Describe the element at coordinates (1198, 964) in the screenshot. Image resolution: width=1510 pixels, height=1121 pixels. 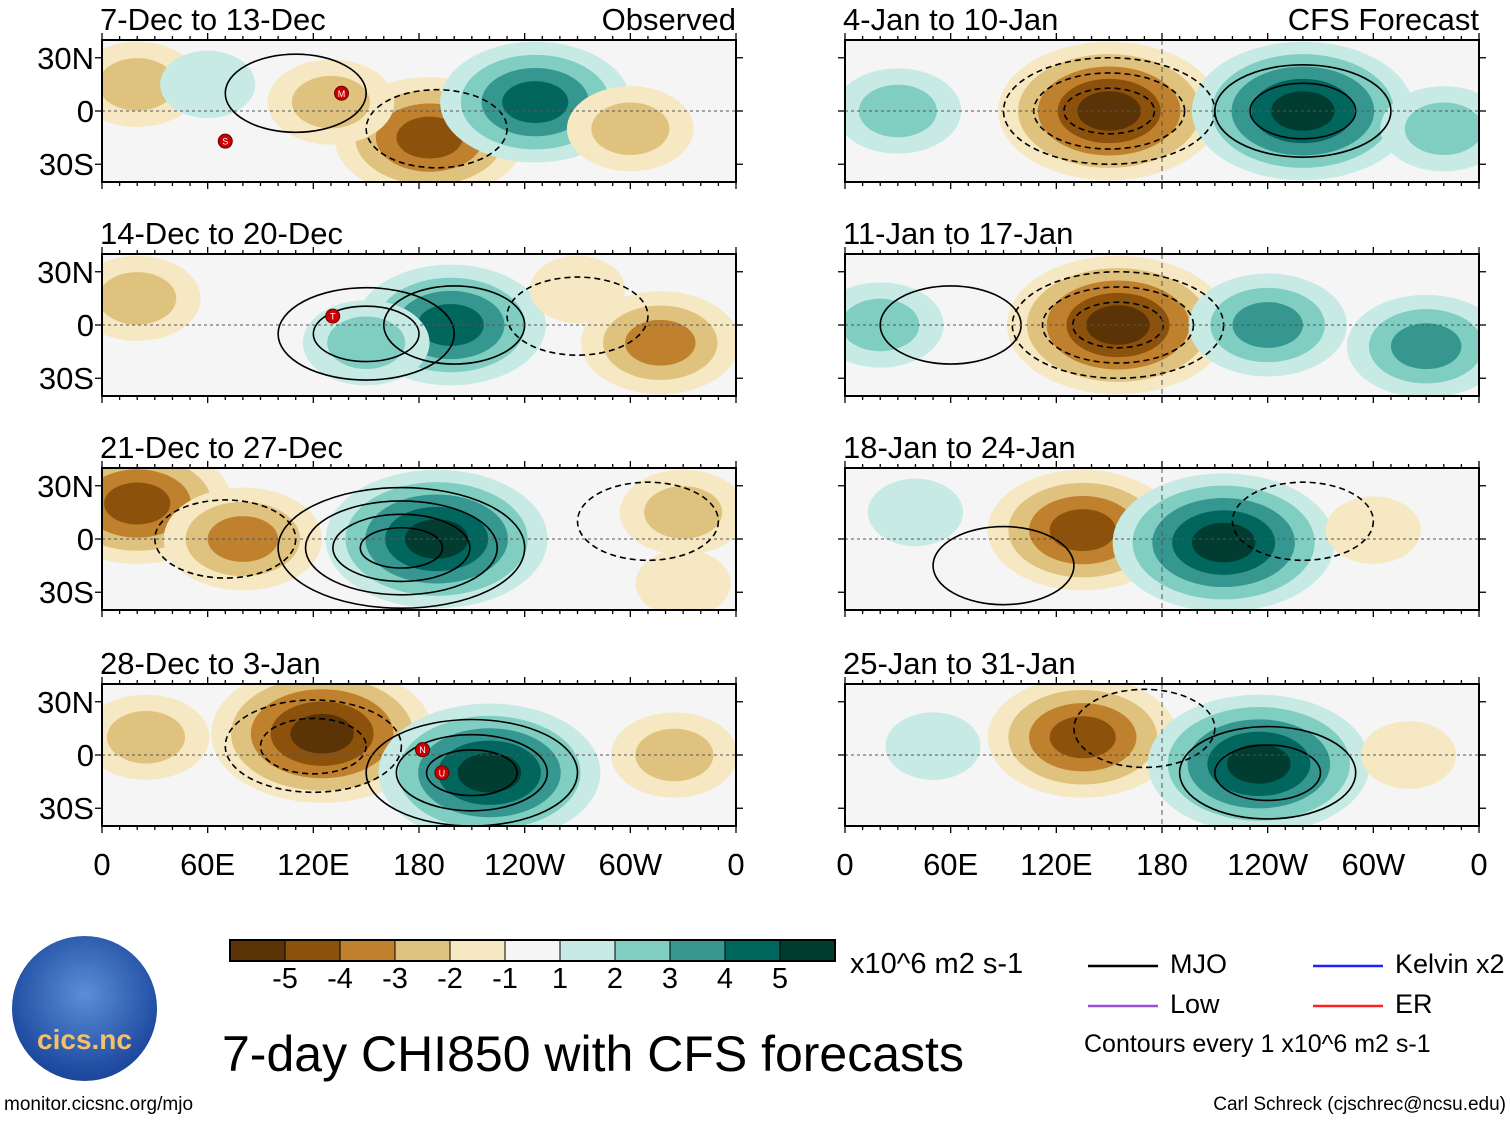
I see `legend-label: MJO` at that location.